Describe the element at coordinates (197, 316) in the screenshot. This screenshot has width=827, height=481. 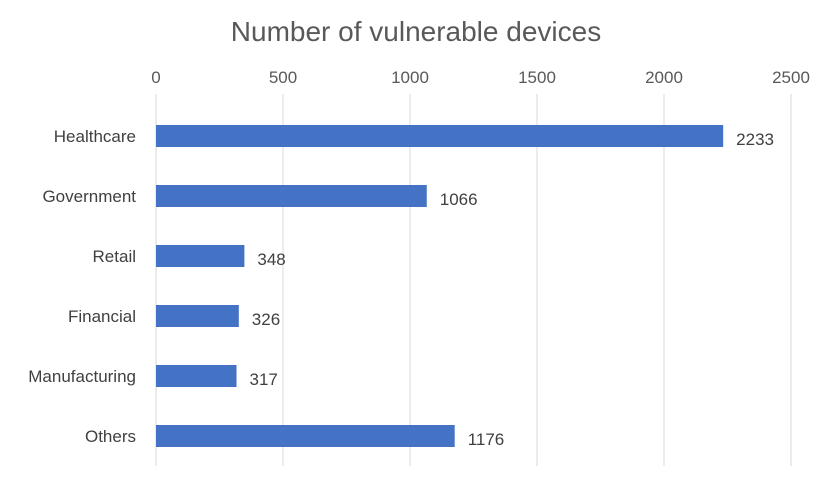
I see `bar-financial` at that location.